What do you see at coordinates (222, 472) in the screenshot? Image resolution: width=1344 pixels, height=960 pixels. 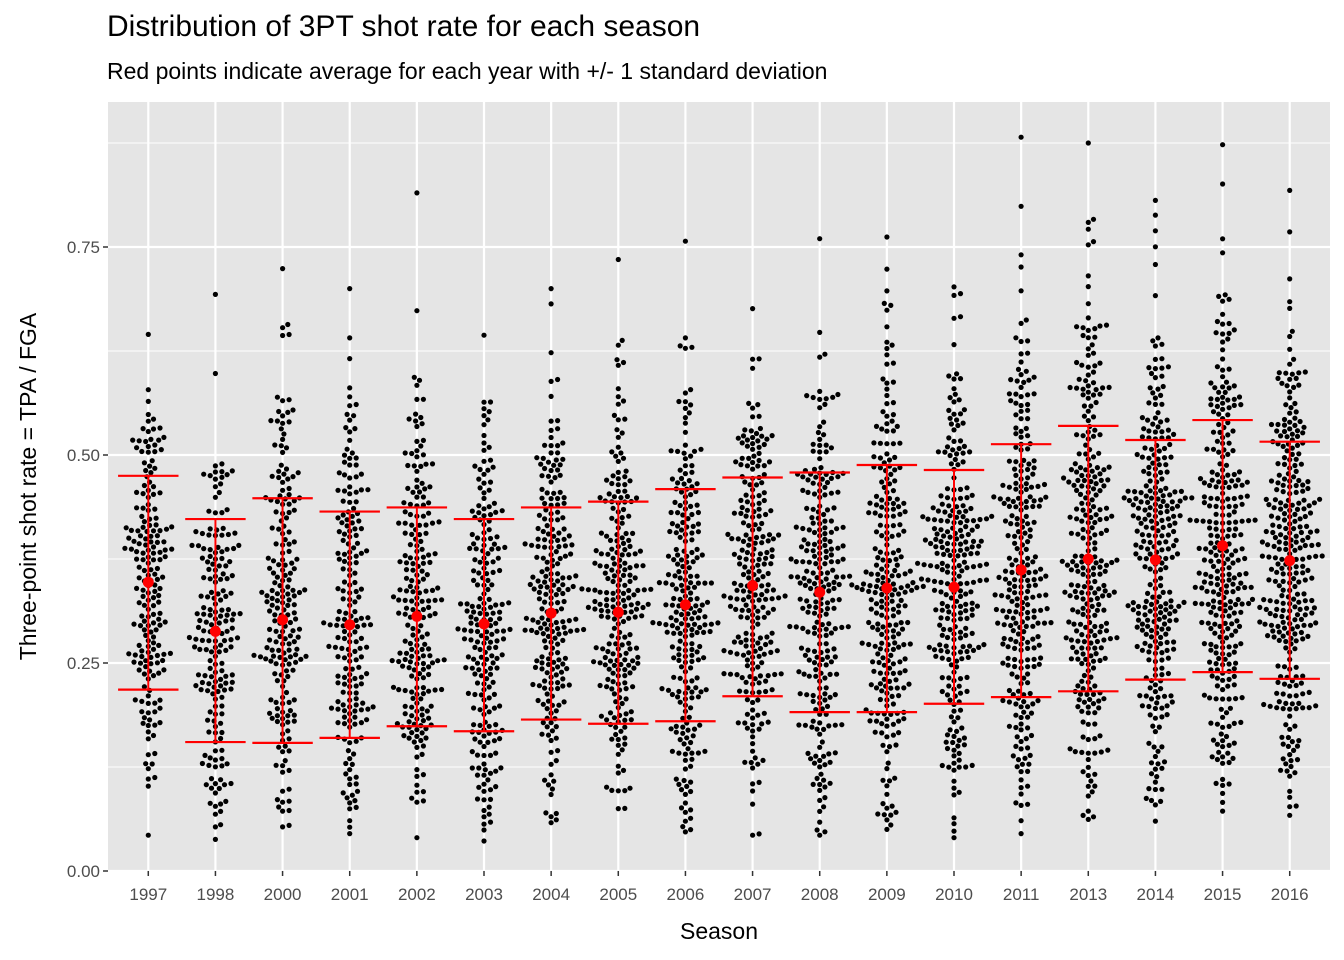 I see `data-point-1998` at bounding box center [222, 472].